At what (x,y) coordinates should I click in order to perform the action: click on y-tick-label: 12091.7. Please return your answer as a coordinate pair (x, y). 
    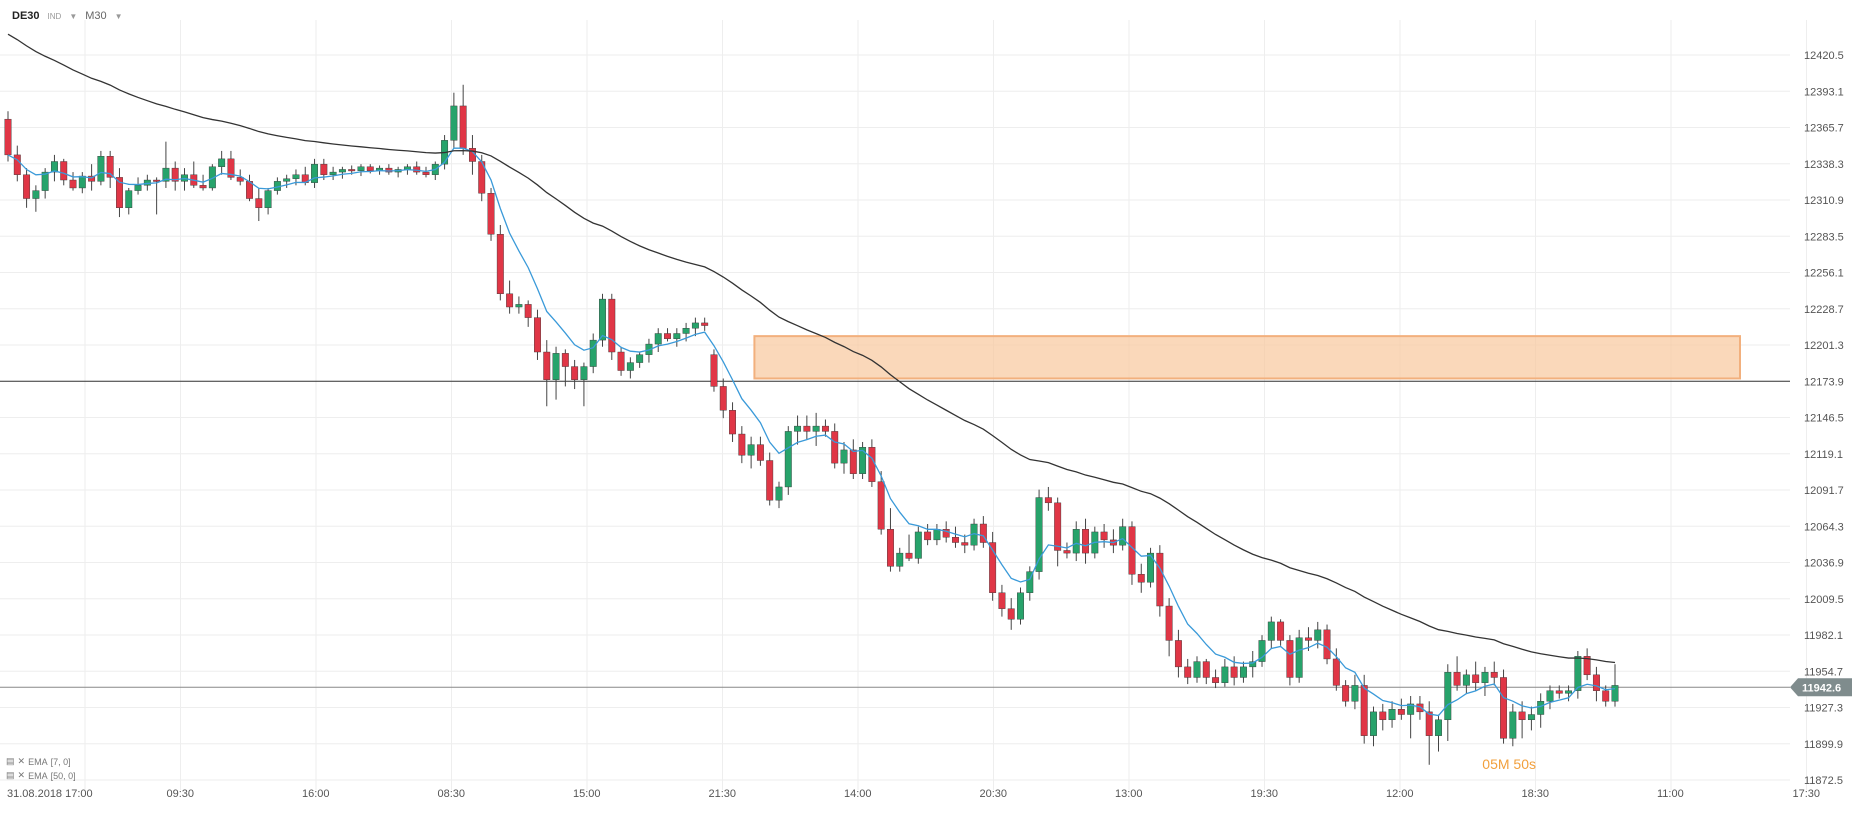
    Looking at the image, I should click on (1824, 491).